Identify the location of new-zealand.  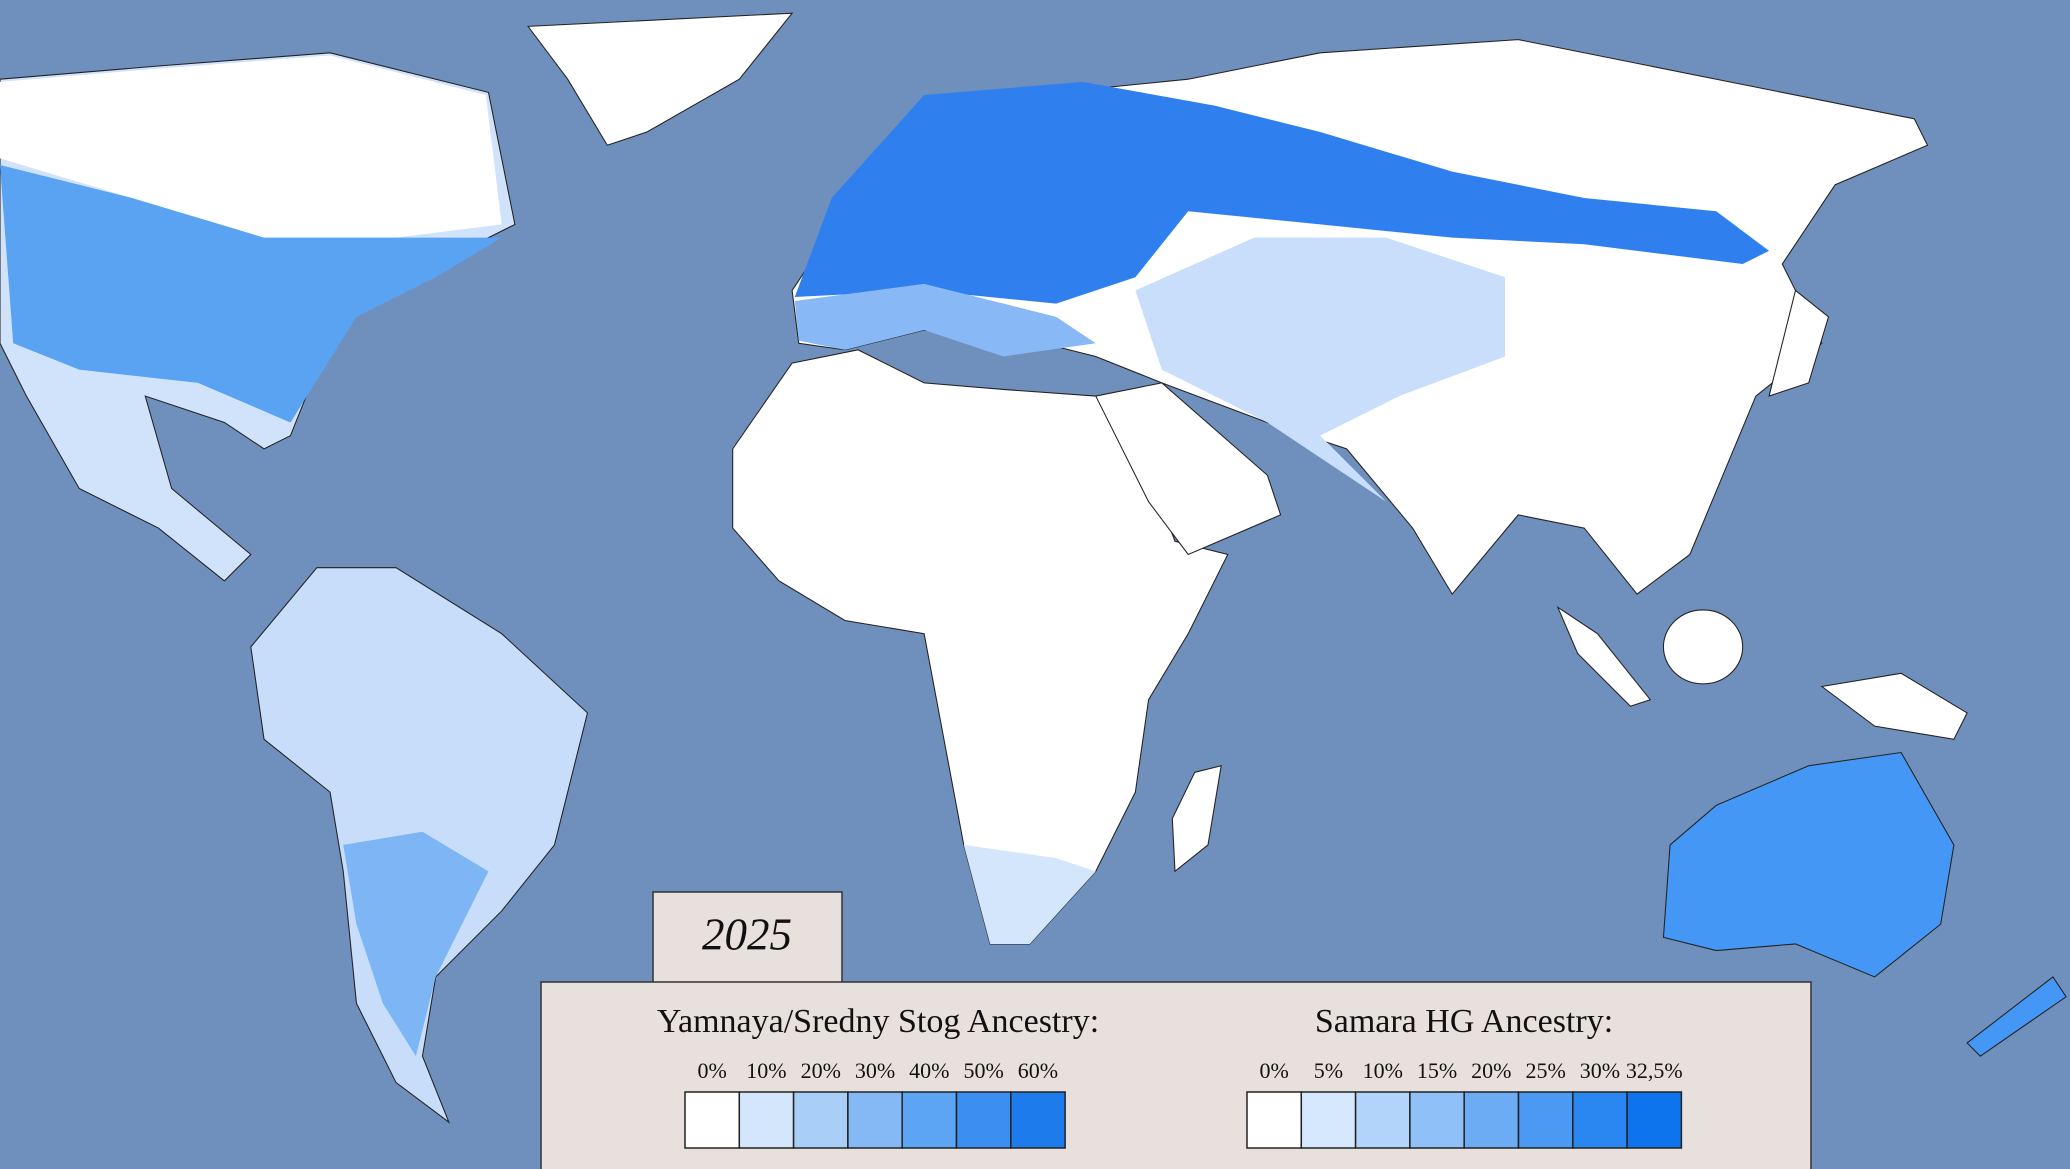
(2016, 1016).